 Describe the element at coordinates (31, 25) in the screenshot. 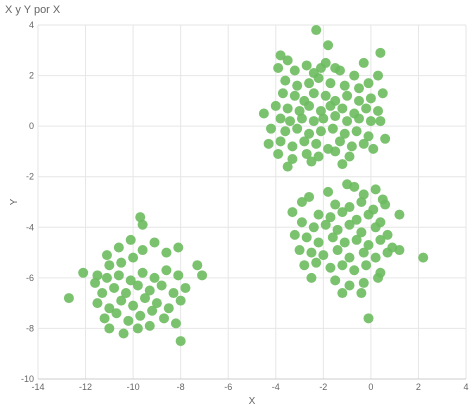

I see `y-tick-label: 4` at that location.